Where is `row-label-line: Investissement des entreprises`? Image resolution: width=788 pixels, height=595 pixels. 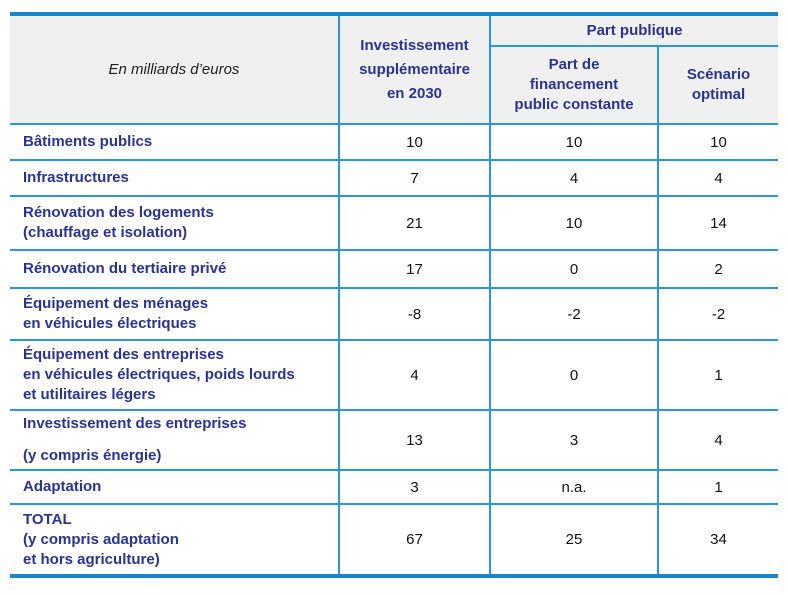 row-label-line: Investissement des entreprises is located at coordinates (135, 423).